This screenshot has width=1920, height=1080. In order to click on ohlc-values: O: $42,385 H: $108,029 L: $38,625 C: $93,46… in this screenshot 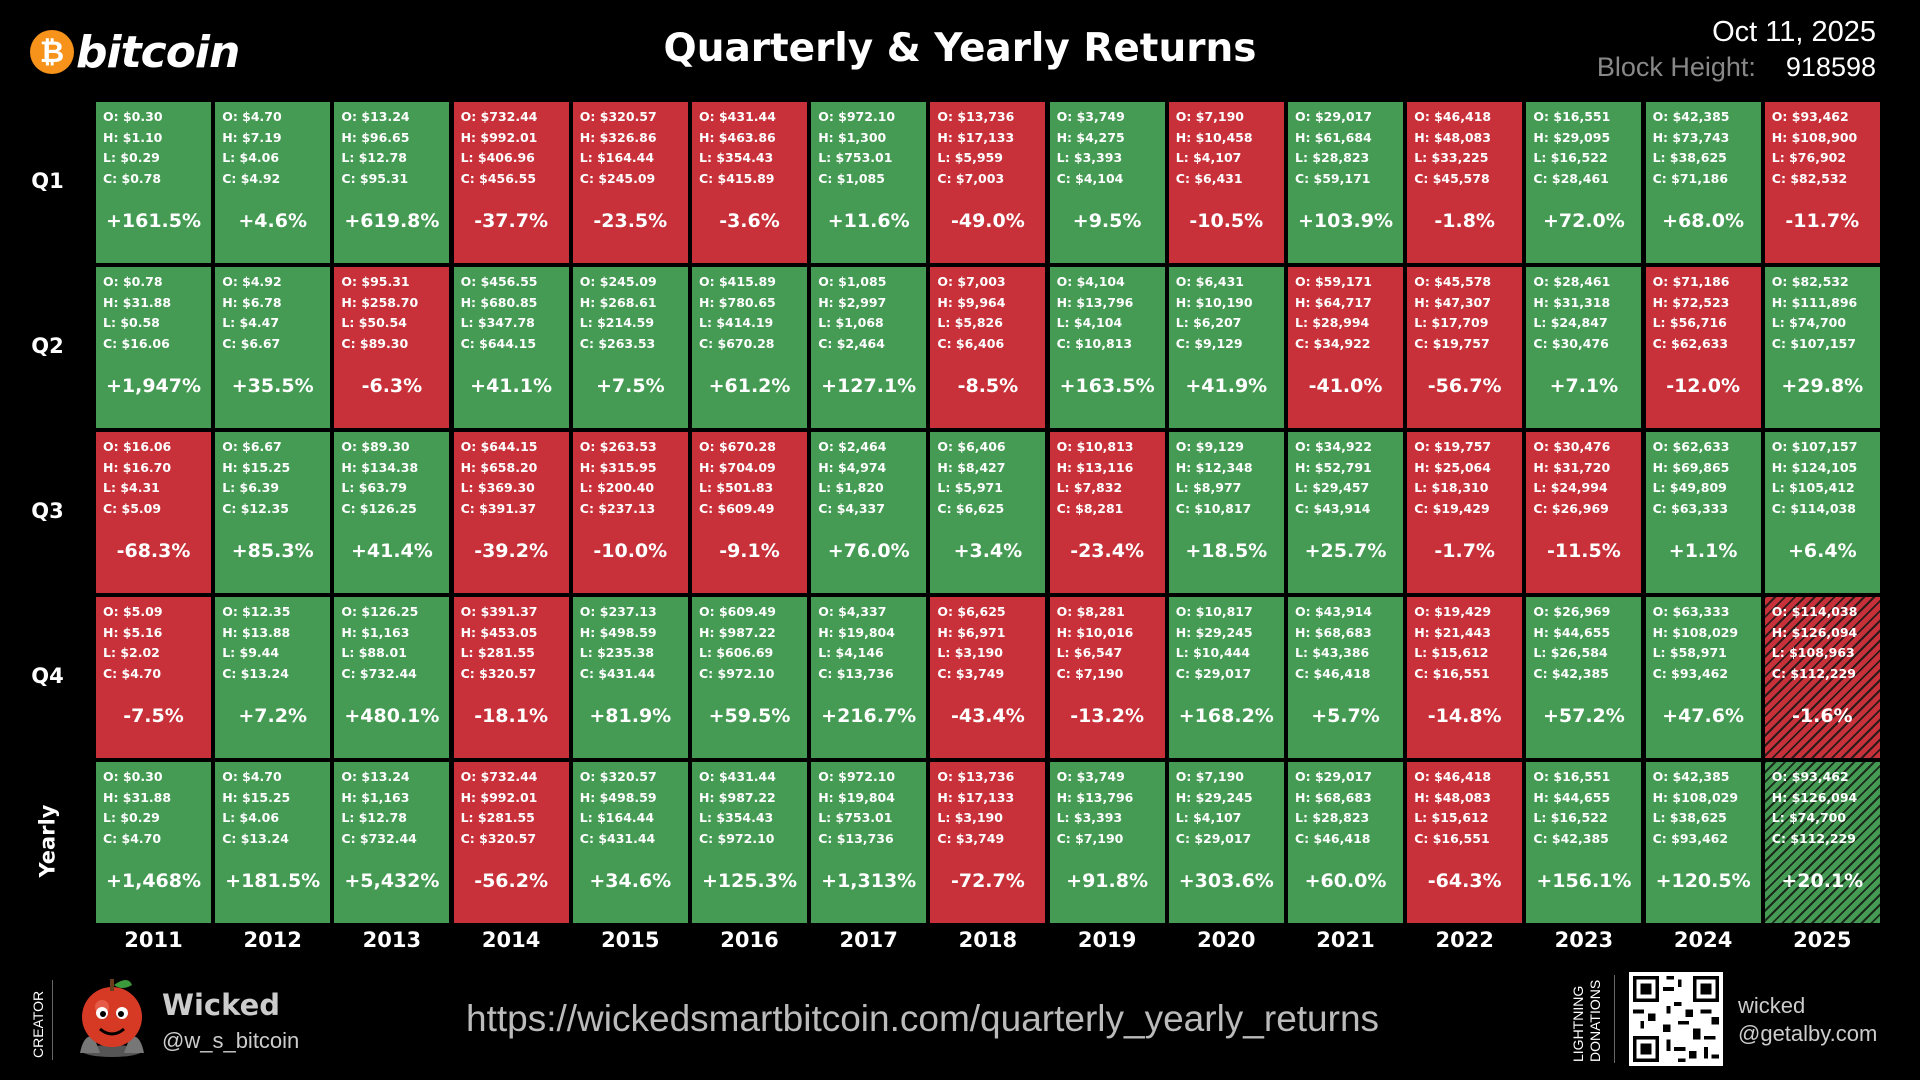, I will do `click(1695, 808)`.